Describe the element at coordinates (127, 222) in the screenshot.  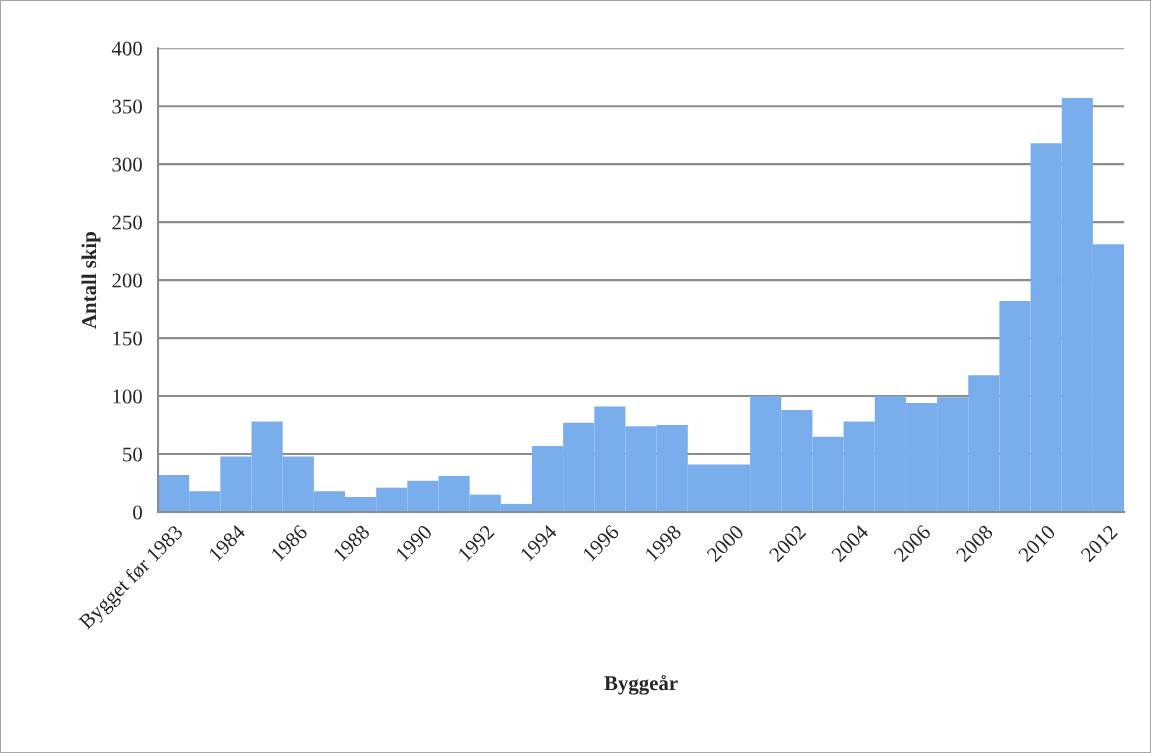
I see `y-tick-label: 250` at that location.